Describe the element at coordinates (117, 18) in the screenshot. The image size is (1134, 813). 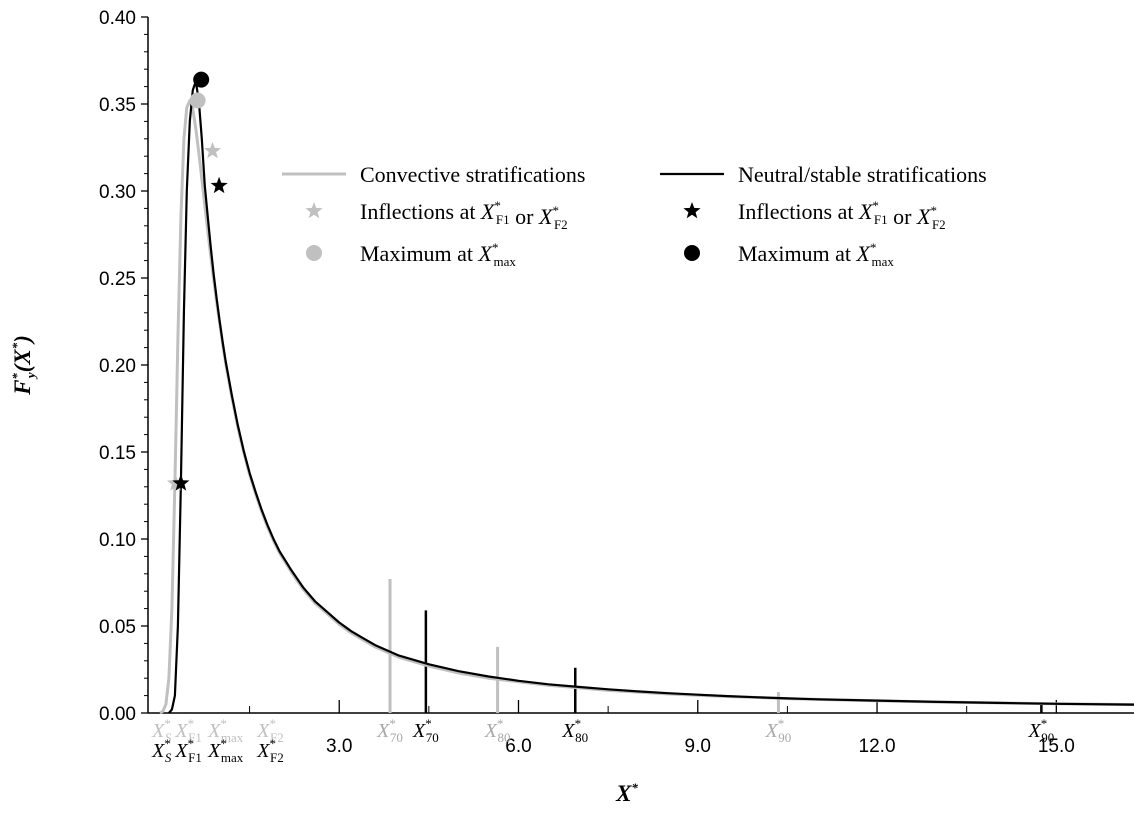
I see `y-tick-label: 0.40` at that location.